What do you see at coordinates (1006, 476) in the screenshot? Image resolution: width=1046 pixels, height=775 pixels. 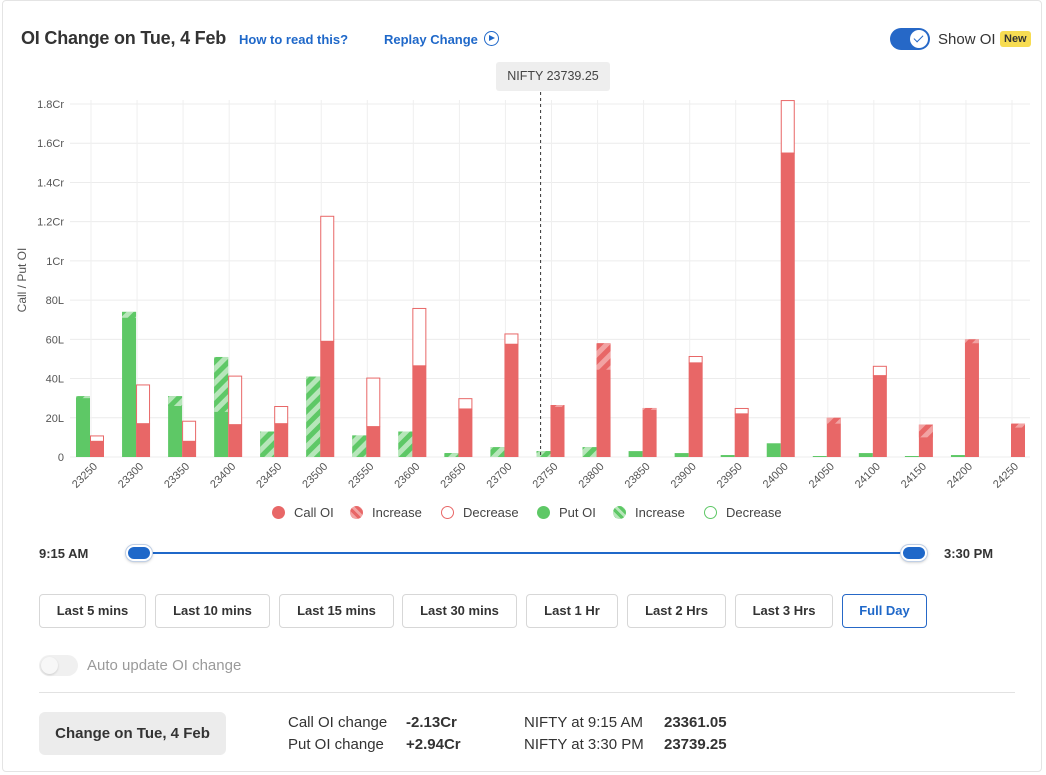 I see `x-tick-label: 24250` at bounding box center [1006, 476].